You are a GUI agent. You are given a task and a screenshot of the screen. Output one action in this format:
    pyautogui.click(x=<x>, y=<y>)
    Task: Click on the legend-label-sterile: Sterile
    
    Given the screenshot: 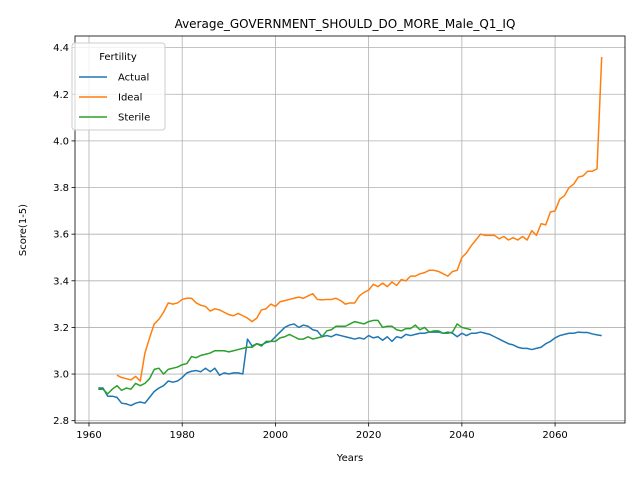 What is the action you would take?
    pyautogui.click(x=134, y=118)
    